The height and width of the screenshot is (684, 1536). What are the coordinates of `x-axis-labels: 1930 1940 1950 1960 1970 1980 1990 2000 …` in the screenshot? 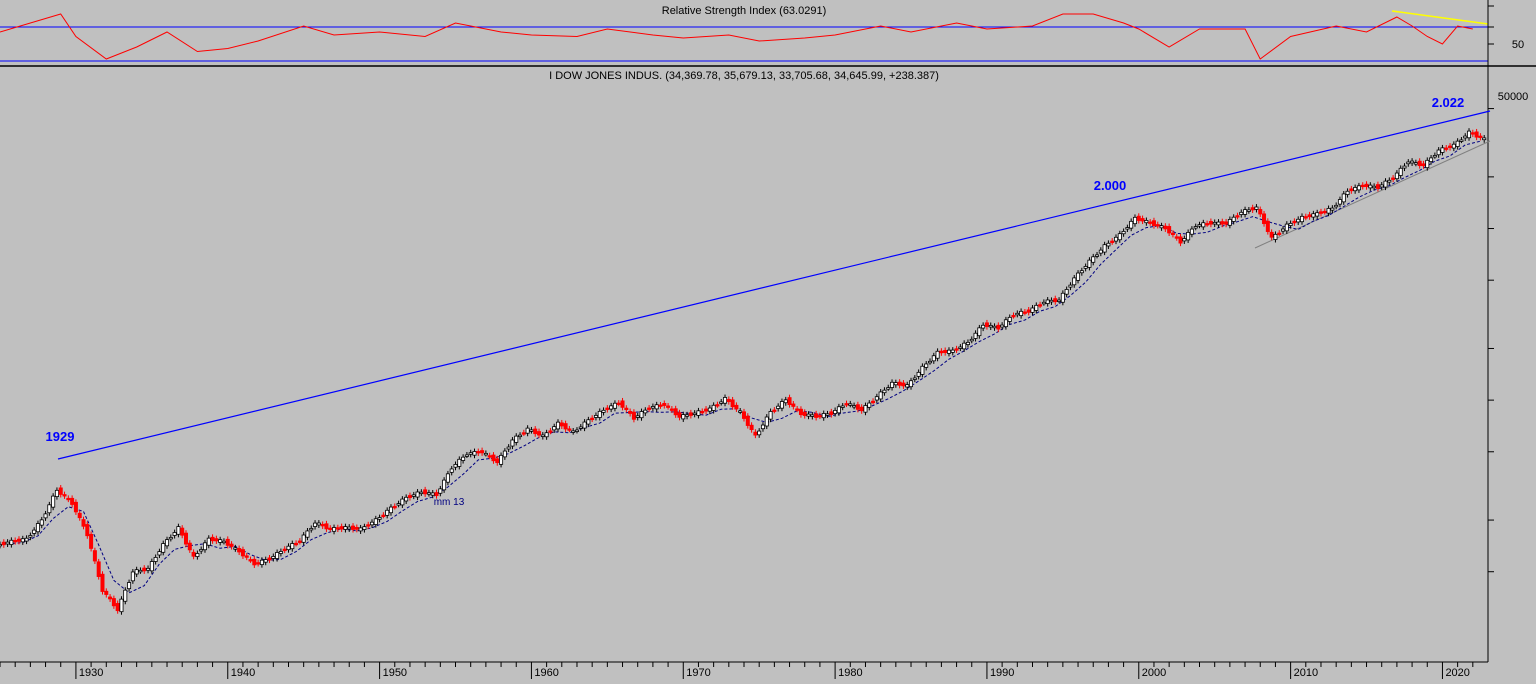 It's located at (774, 673).